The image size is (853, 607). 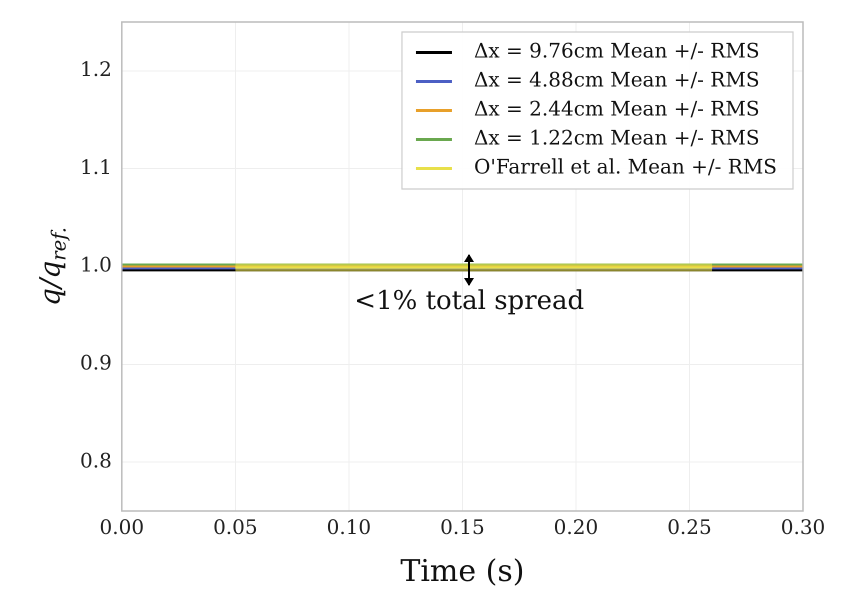 I want to click on x-tick-label: 0.10, so click(x=349, y=527).